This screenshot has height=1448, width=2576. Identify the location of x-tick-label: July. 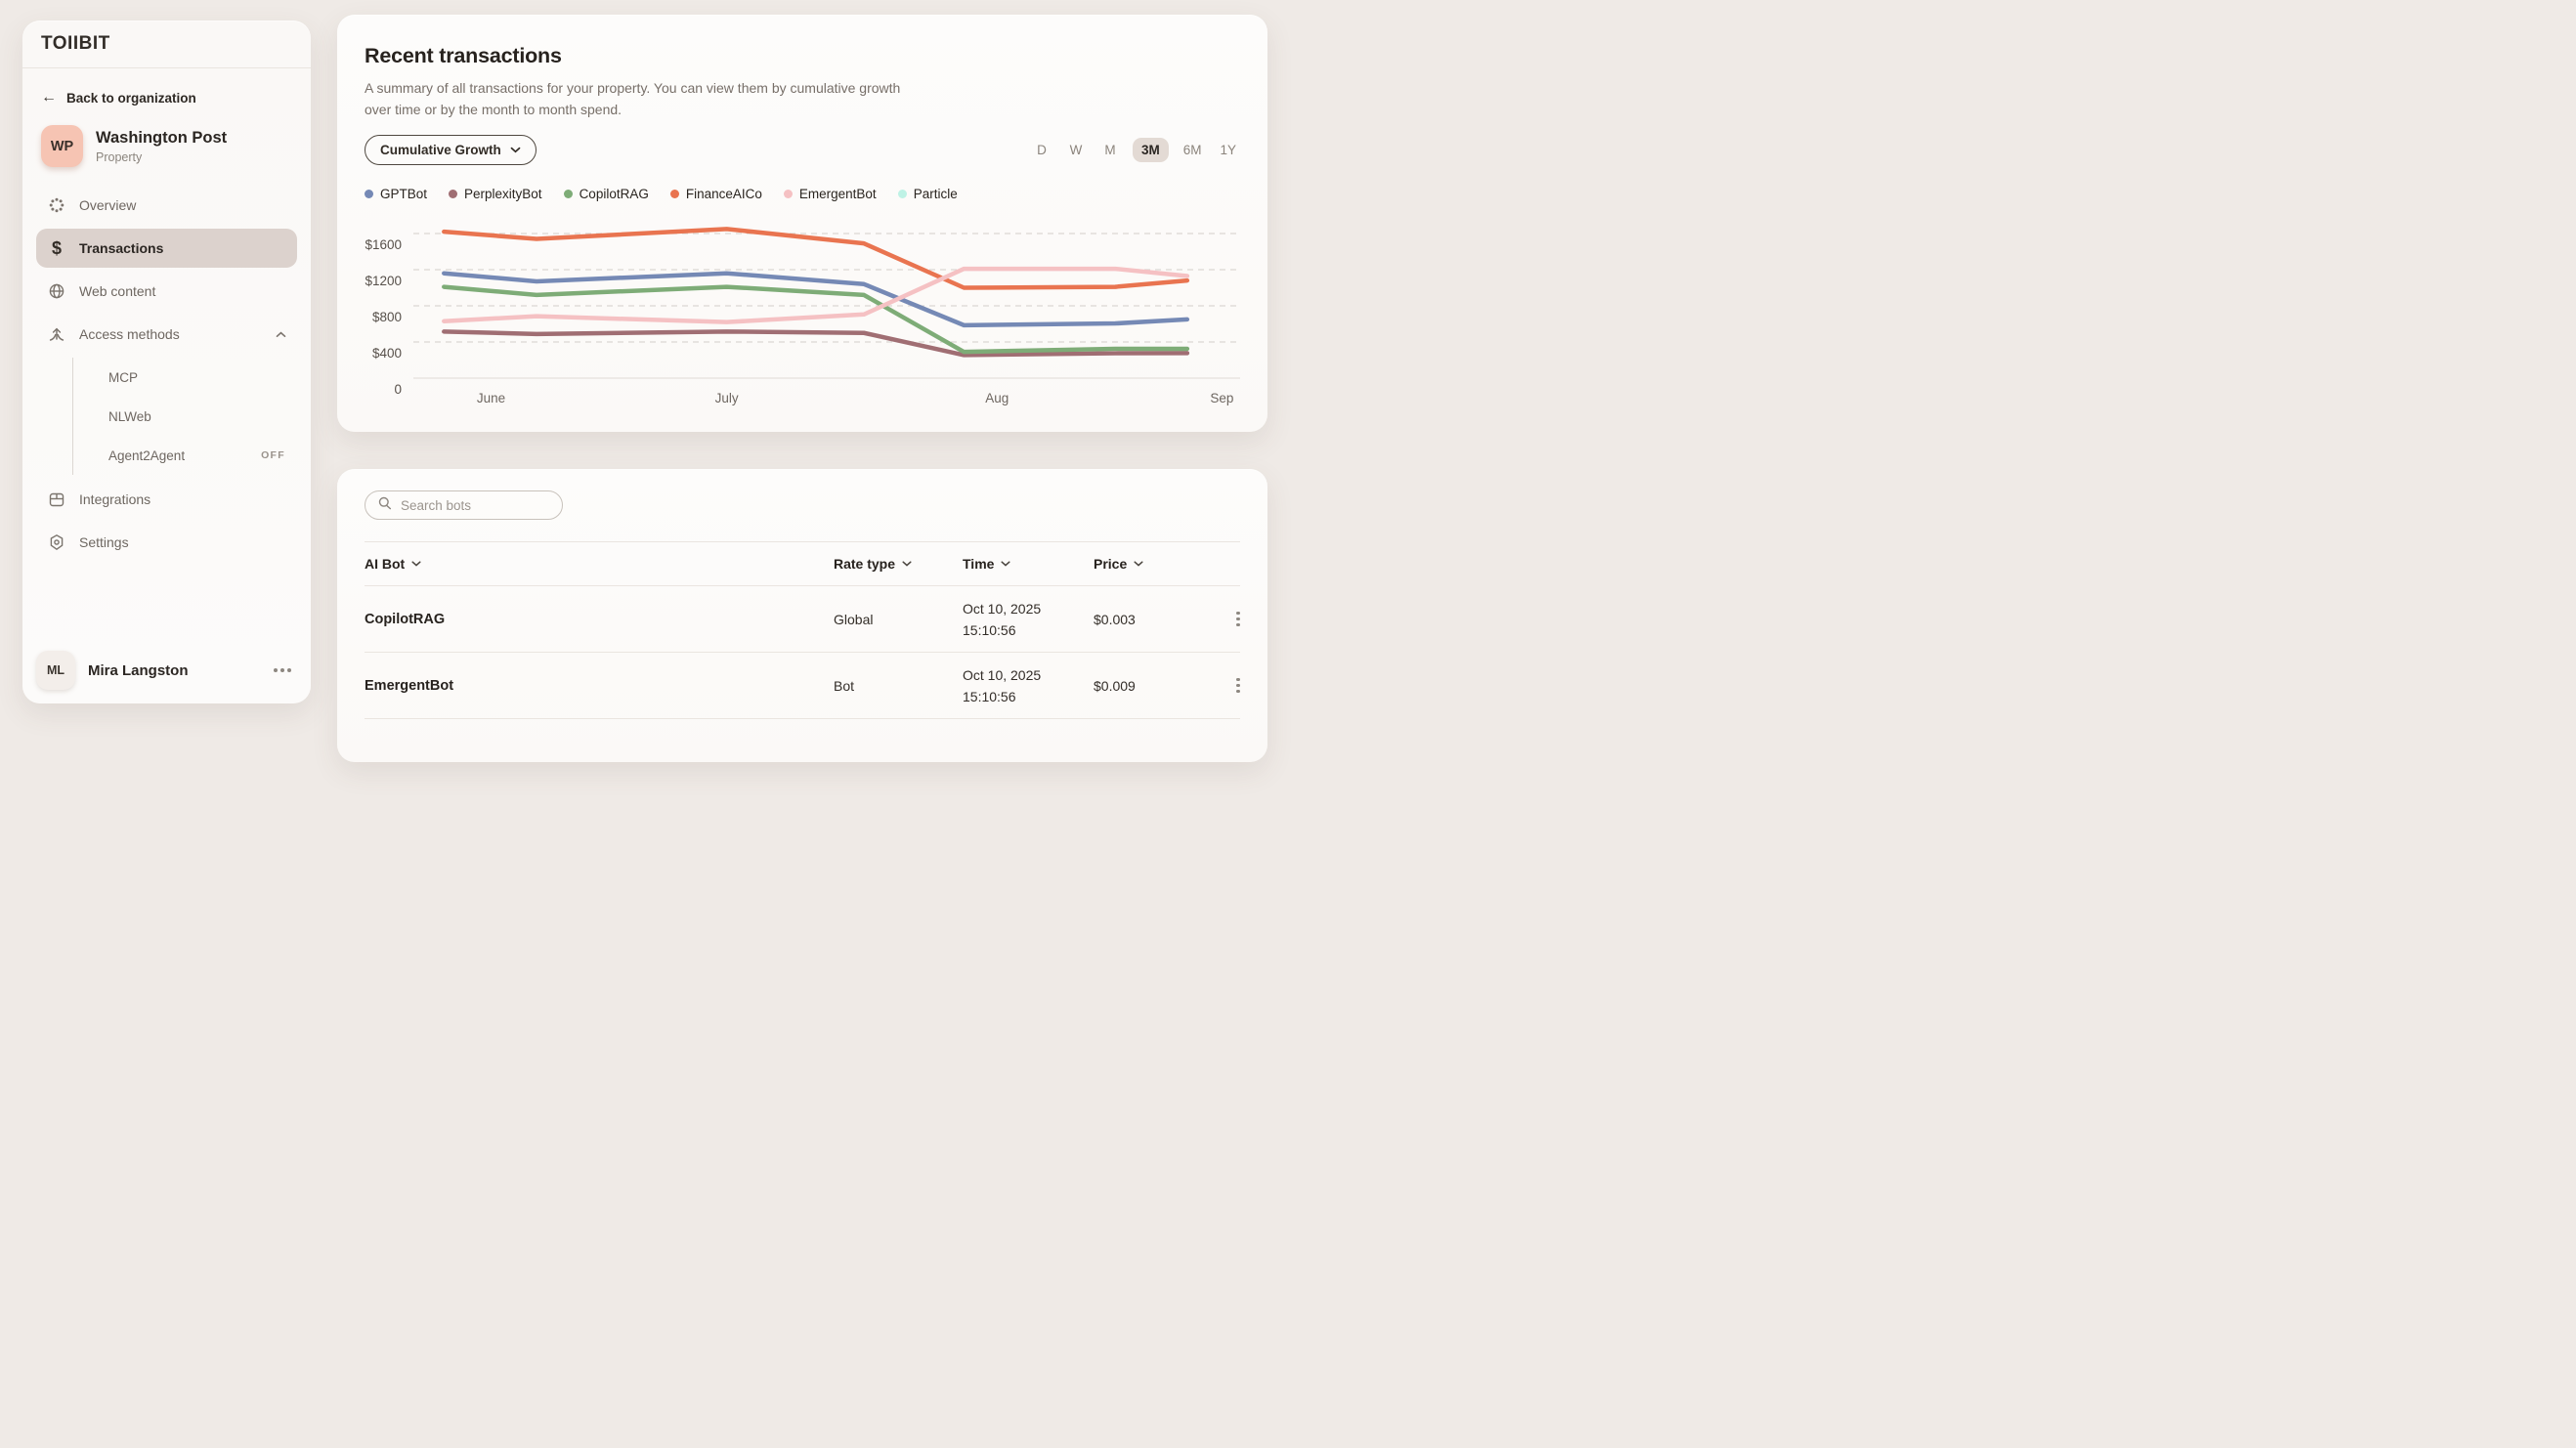
(726, 398).